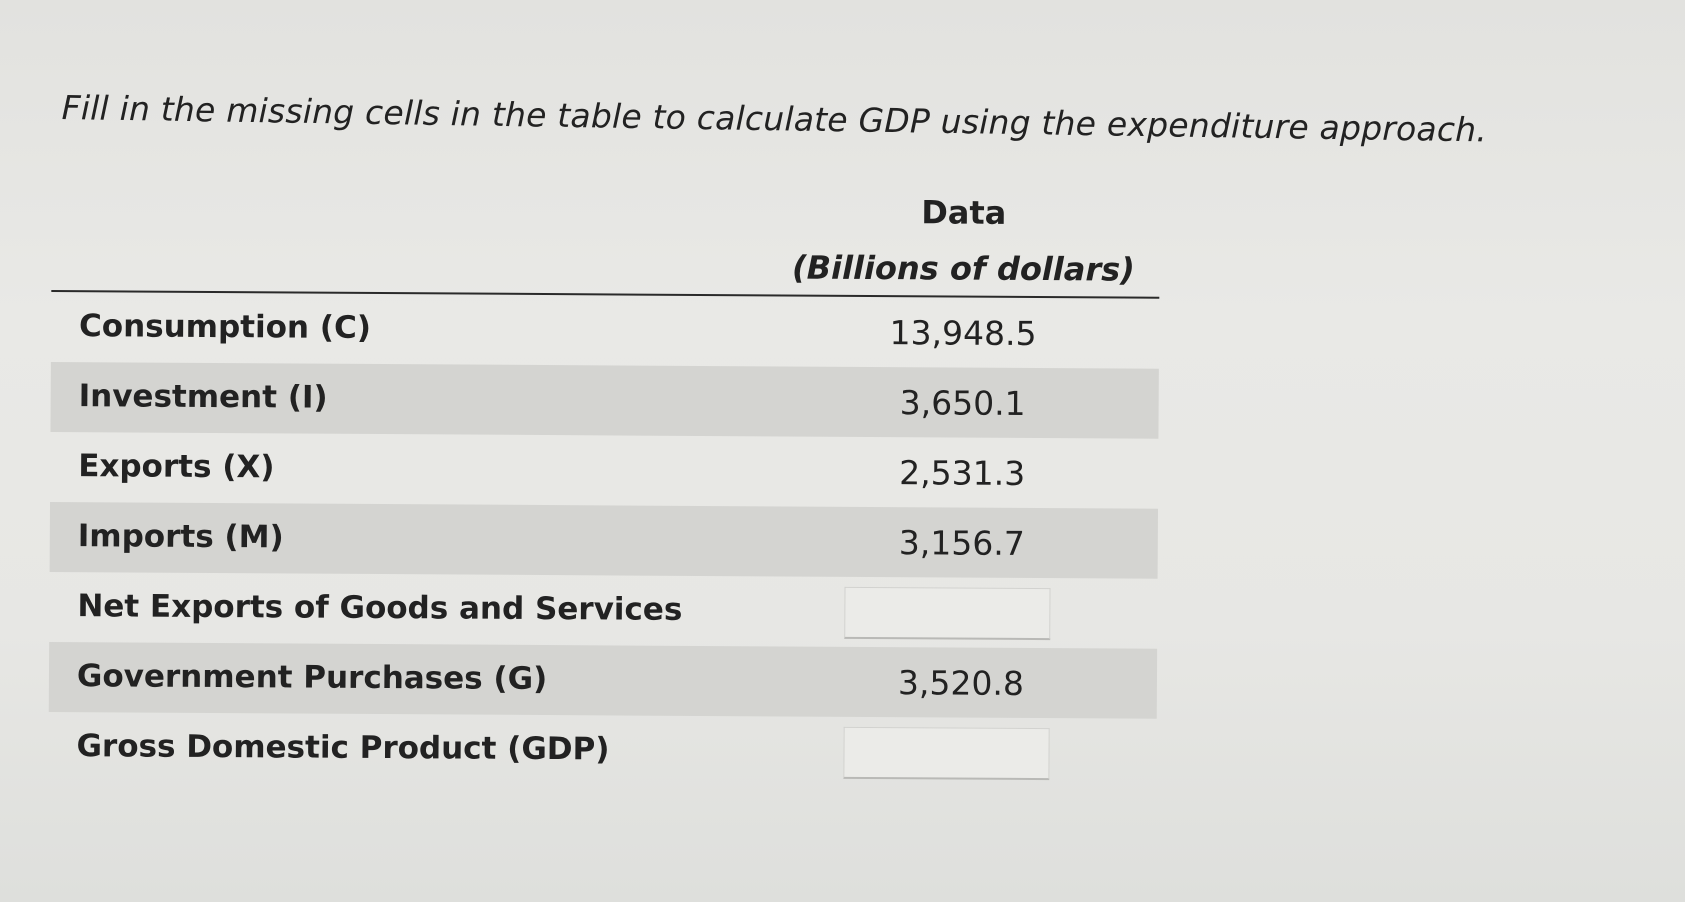 The height and width of the screenshot is (902, 1685). What do you see at coordinates (962, 403) in the screenshot?
I see `row-value: 3,650.1` at bounding box center [962, 403].